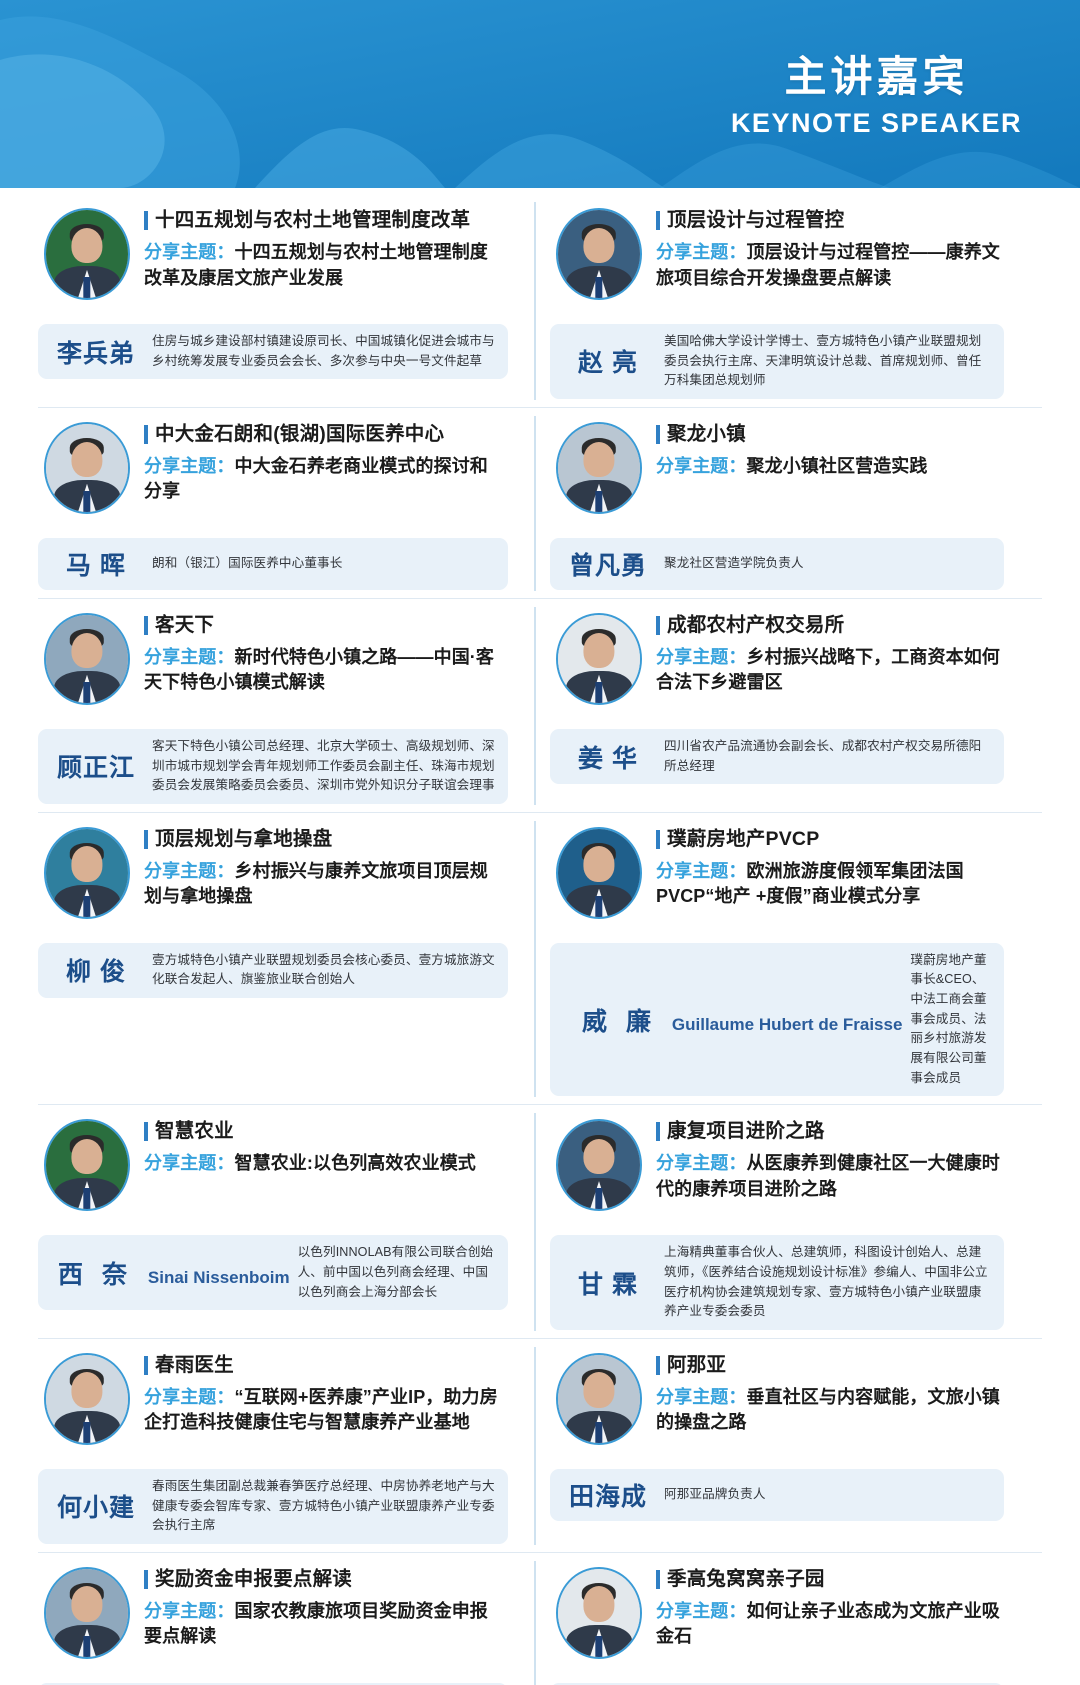  I want to click on speaker-topic: 分享主题：国家农教康旅项目奖励资金申报要点解读, so click(324, 1624).